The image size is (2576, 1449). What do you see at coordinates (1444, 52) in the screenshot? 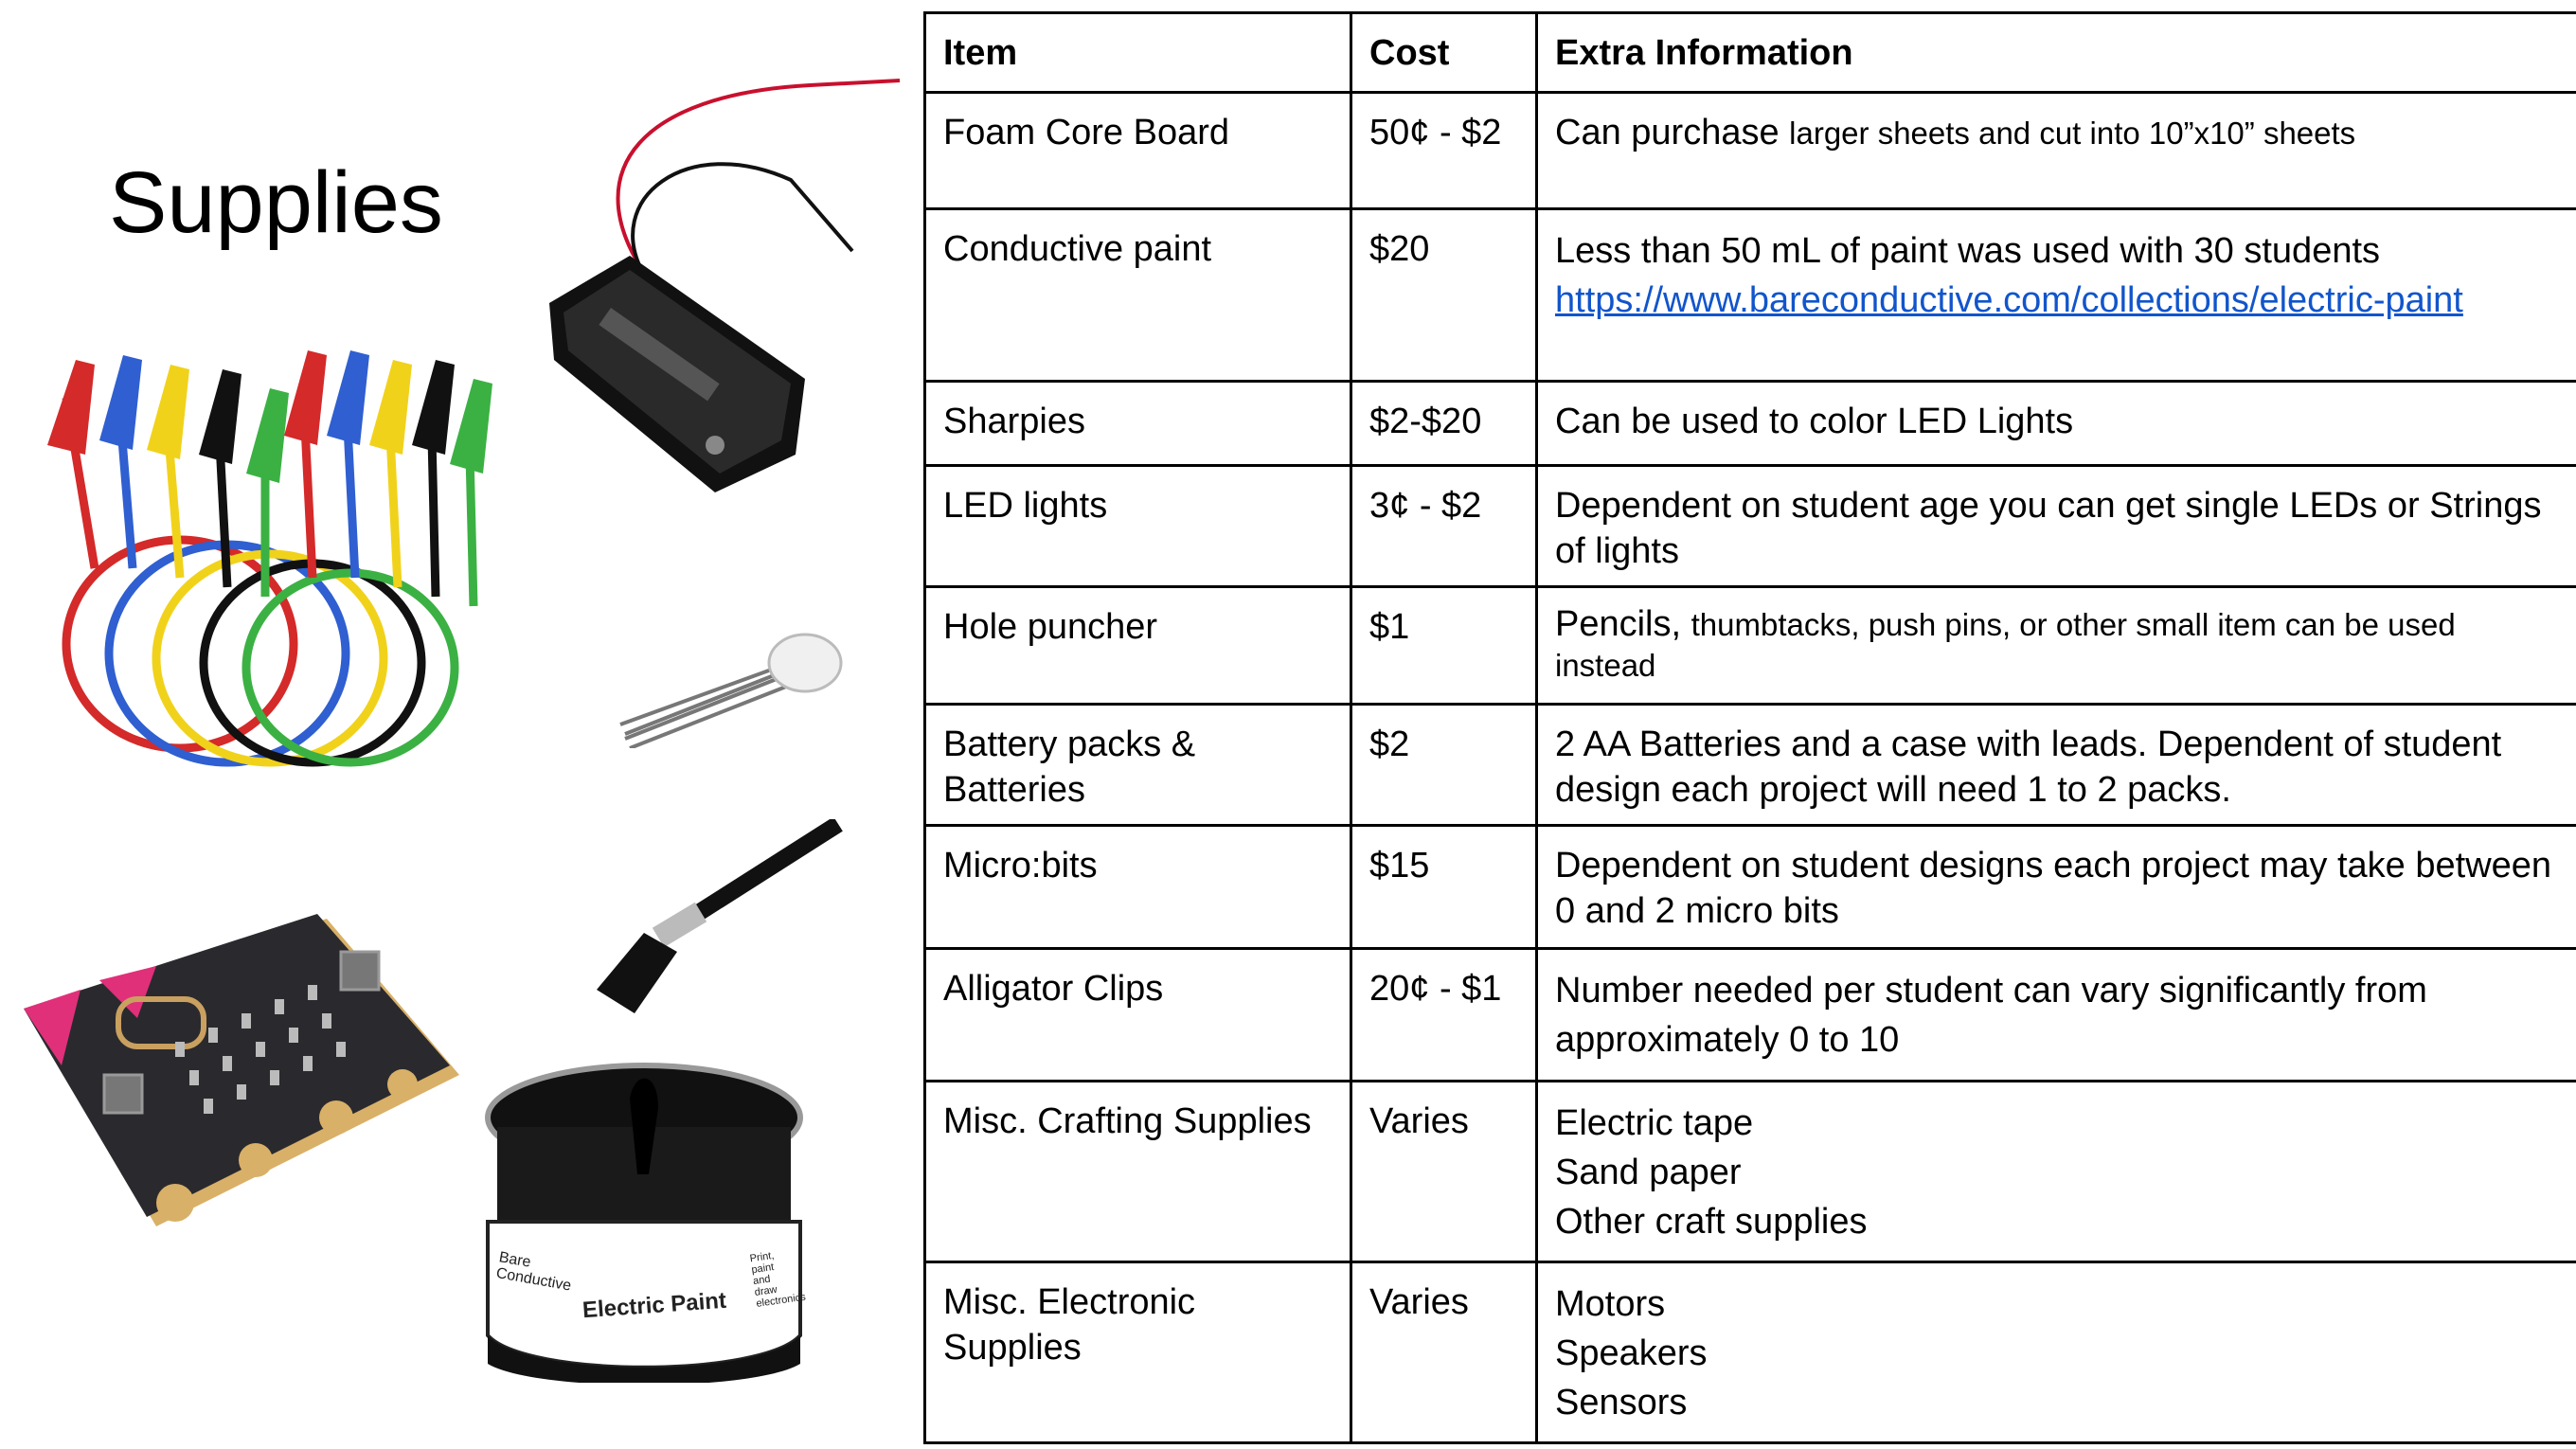
I see `header-cost: Cost` at bounding box center [1444, 52].